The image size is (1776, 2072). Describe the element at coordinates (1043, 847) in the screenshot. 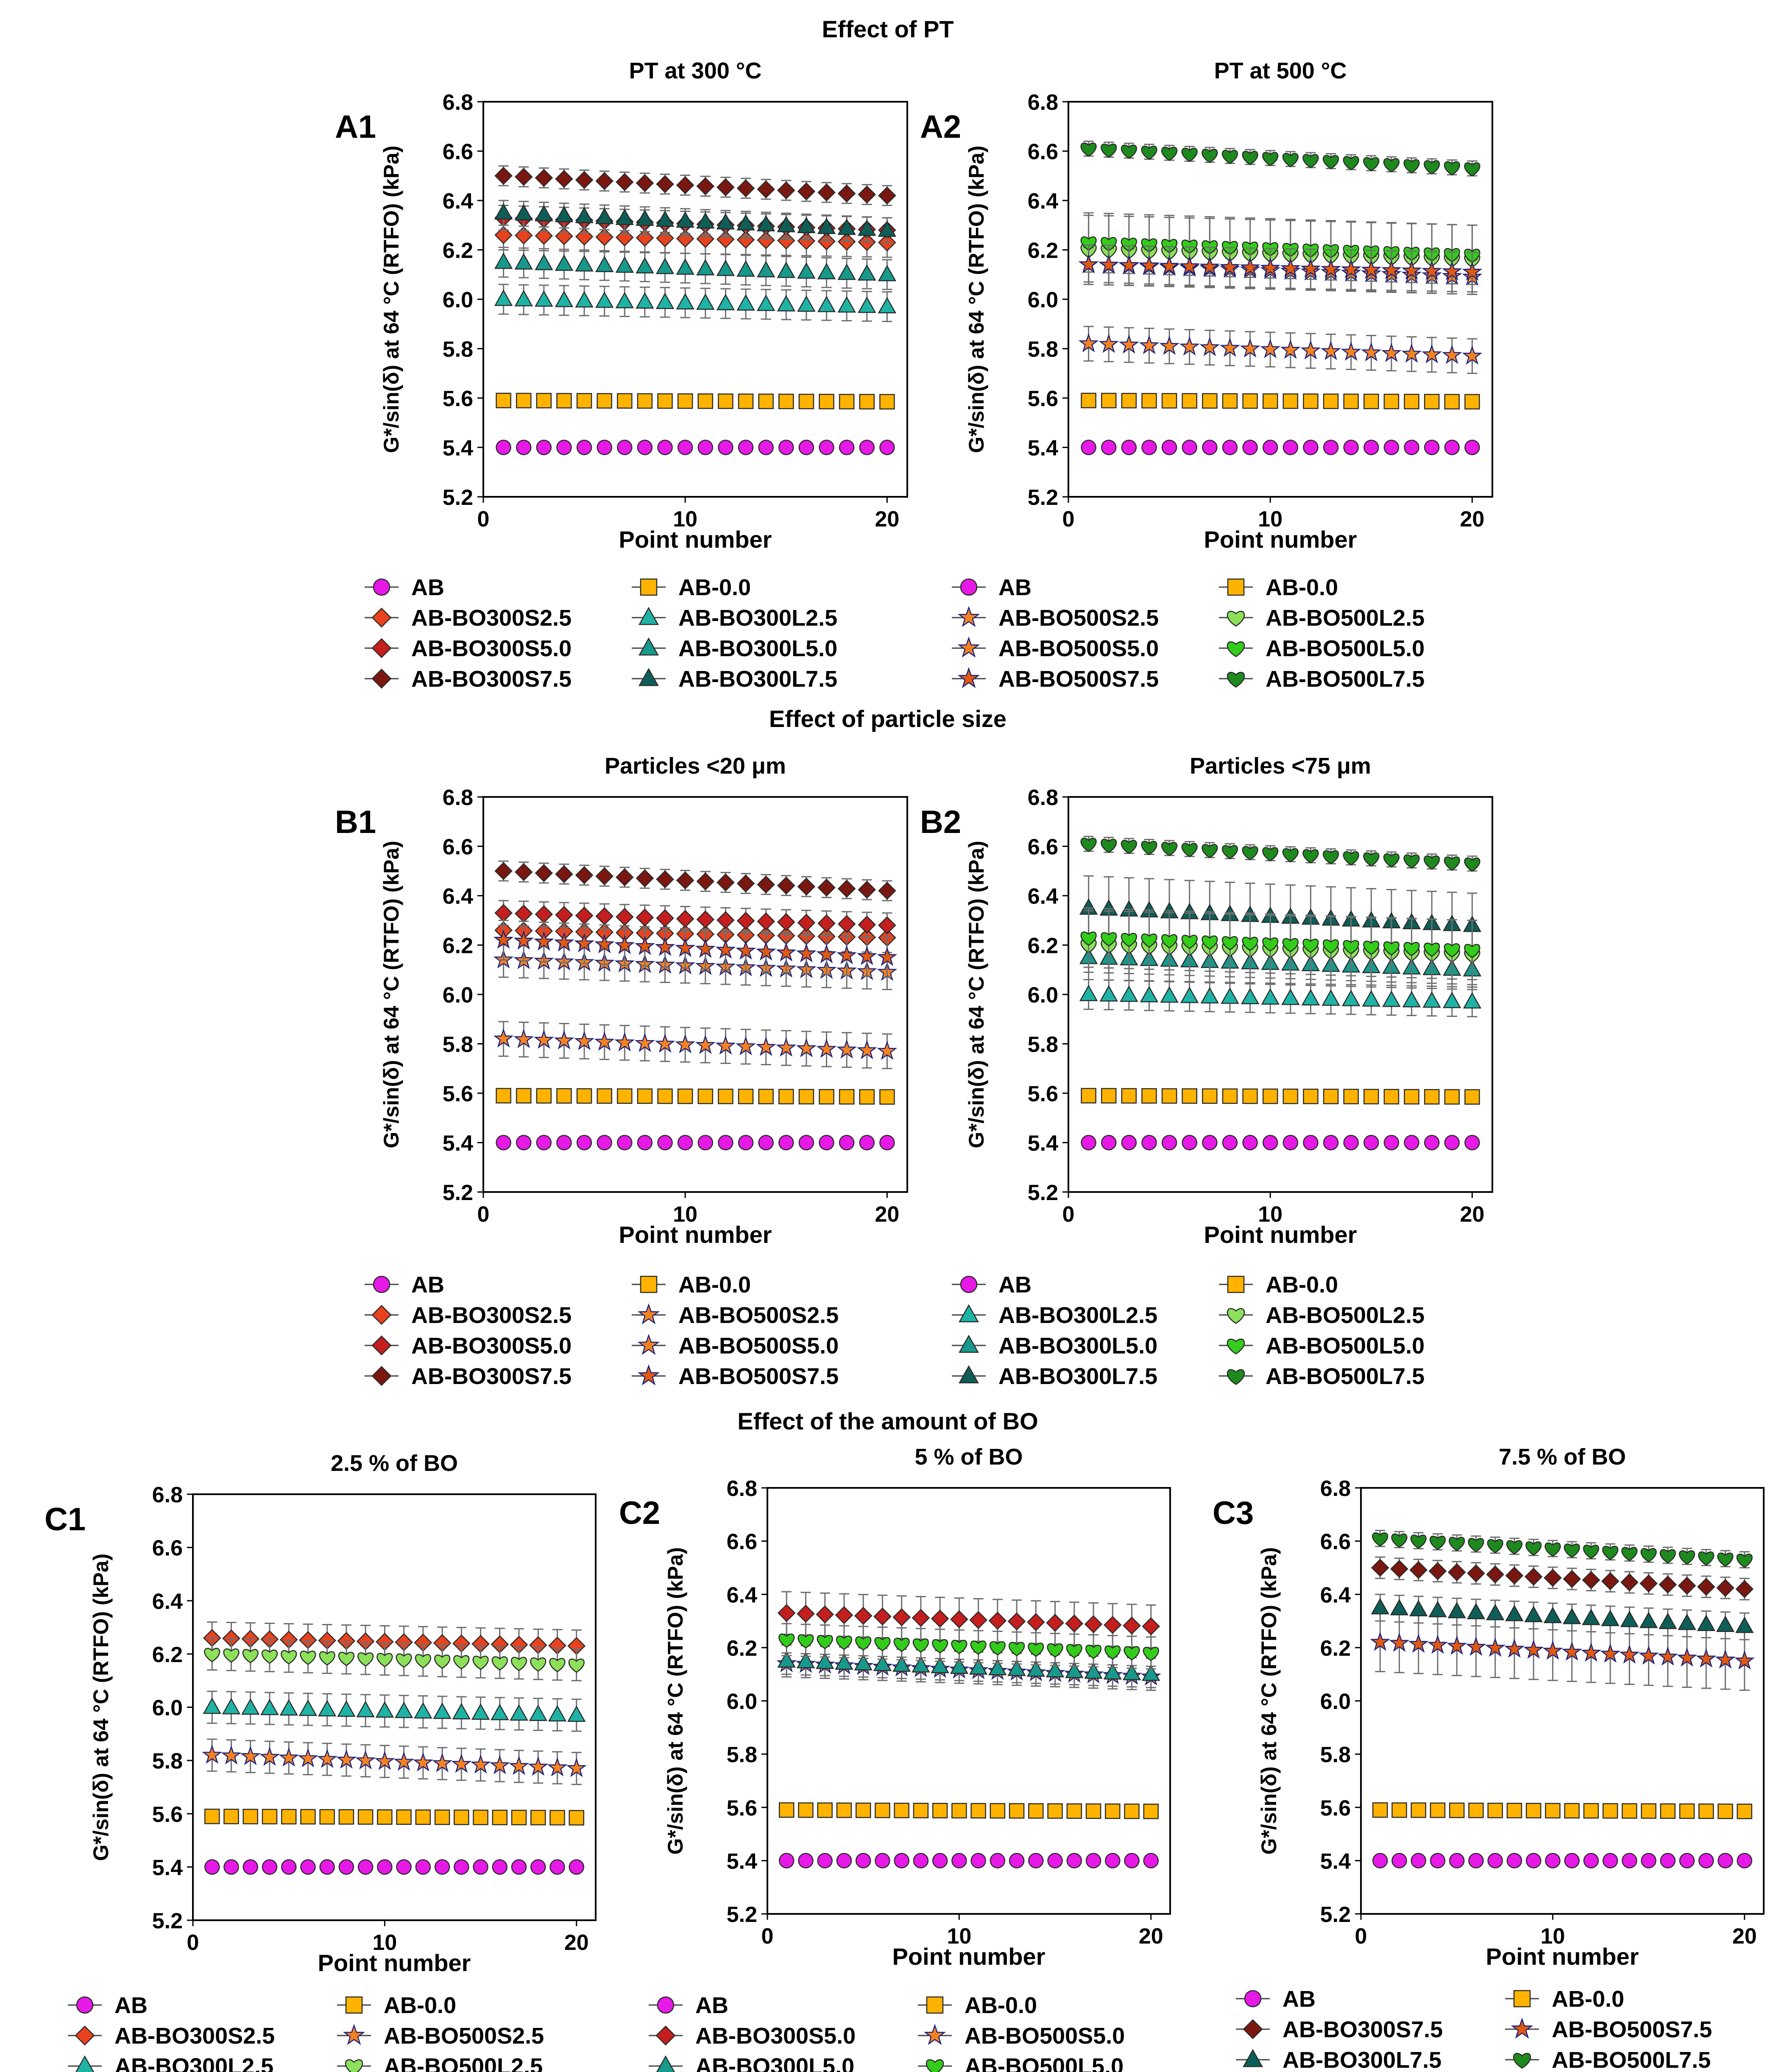

I see `y-tick-label: 6.6` at that location.